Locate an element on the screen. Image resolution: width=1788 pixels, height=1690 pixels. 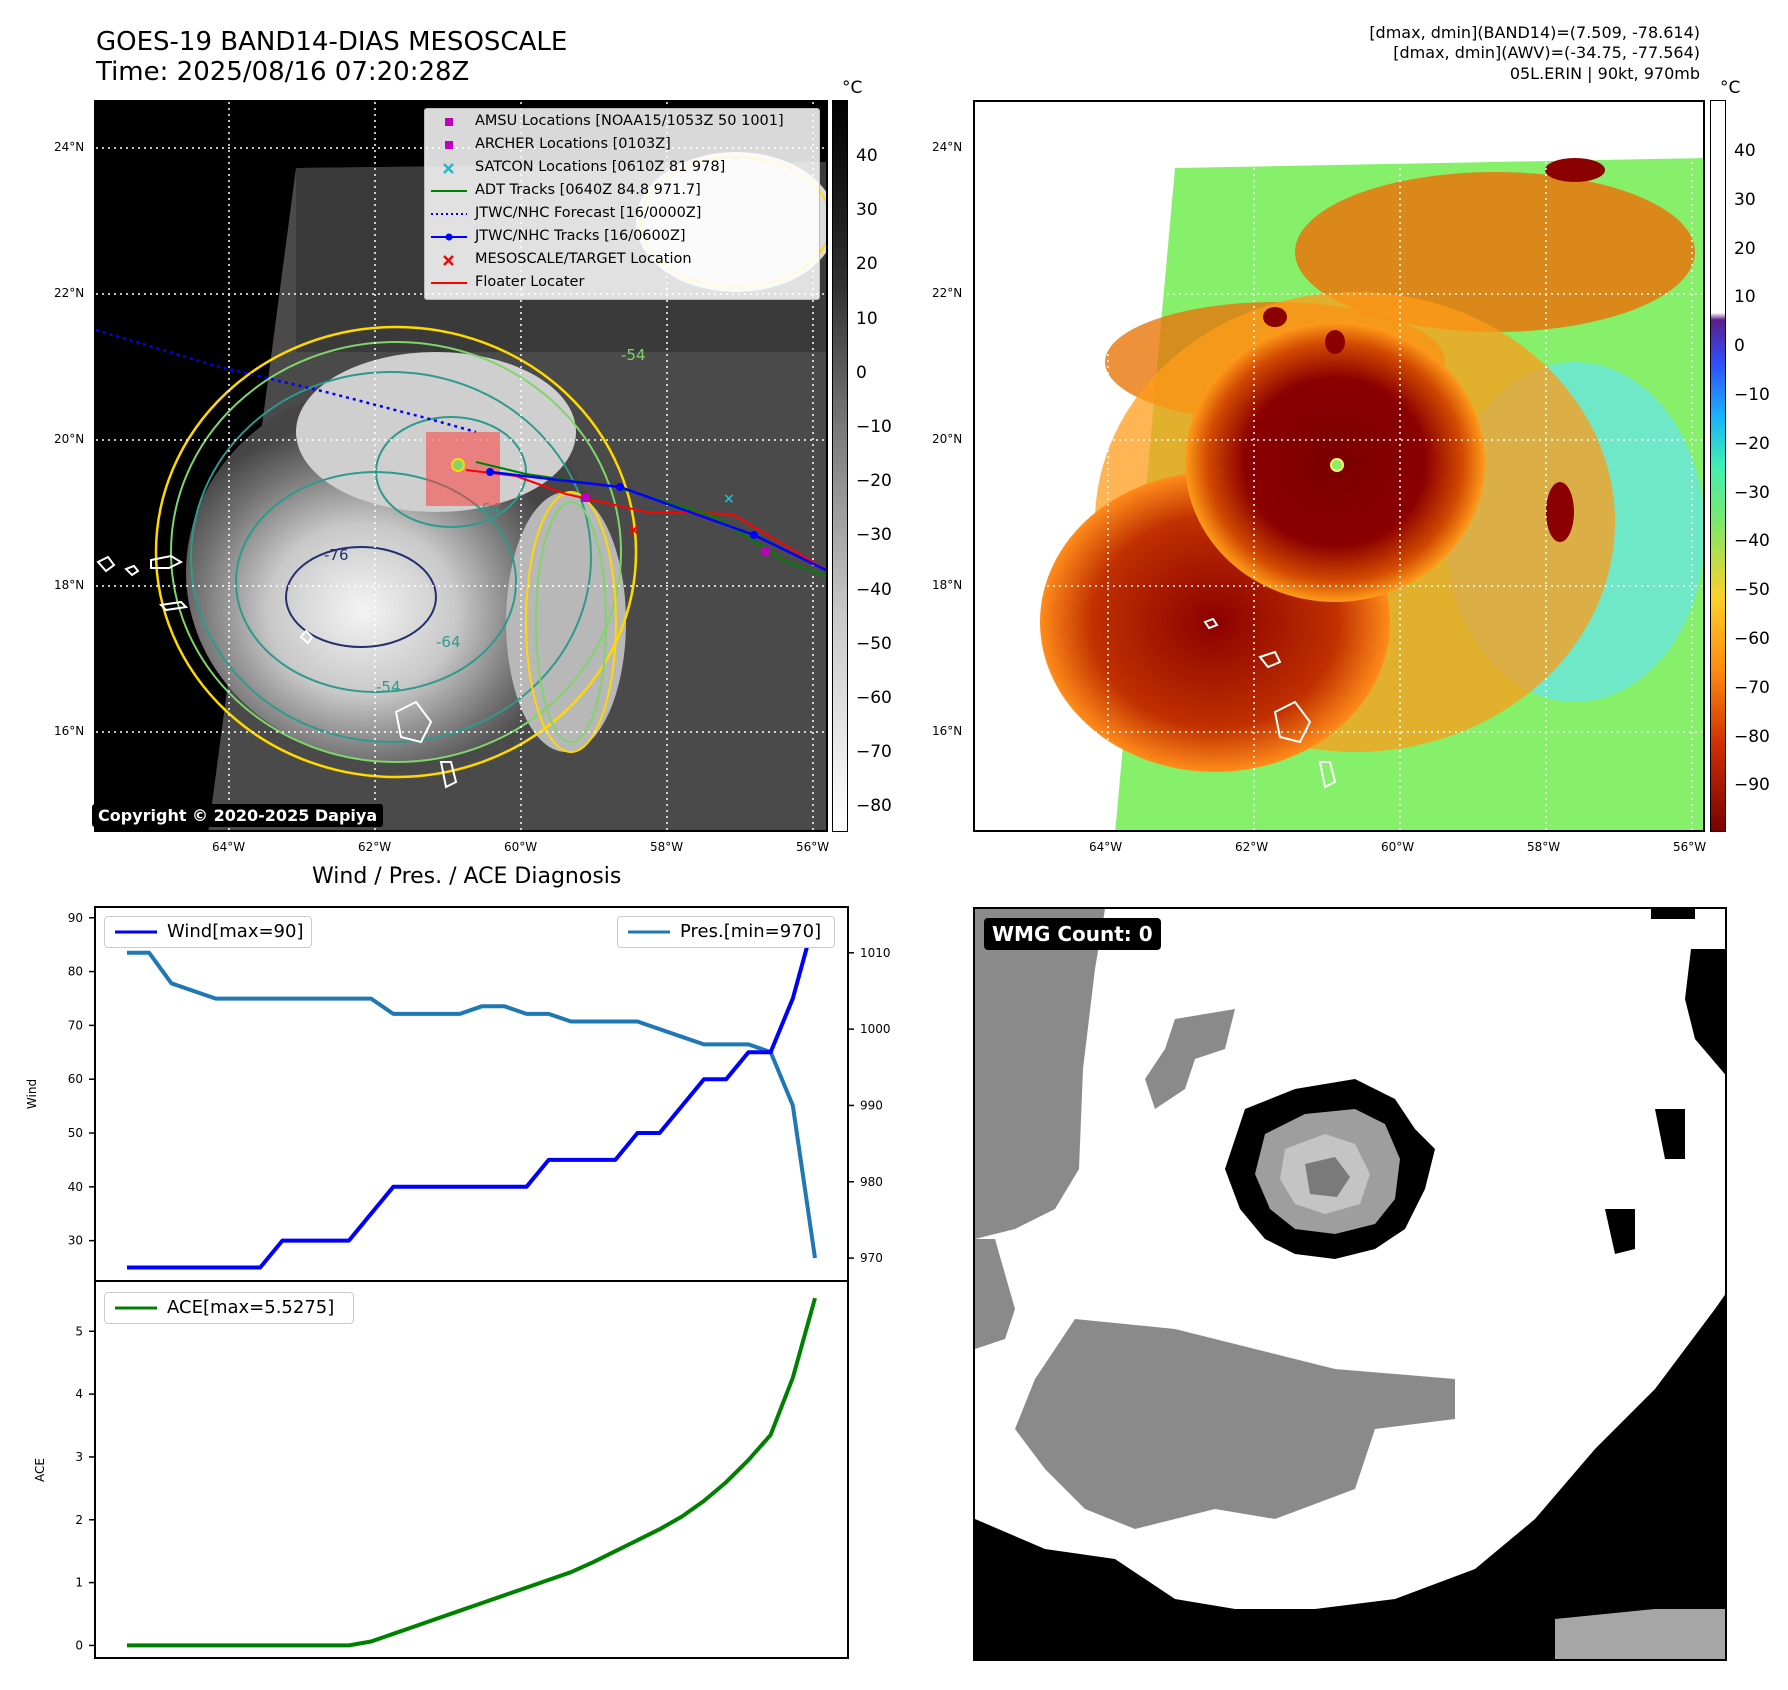
chart-title: GOES-19 BAND14-DIAS MESOSCALE is located at coordinates (332, 42).